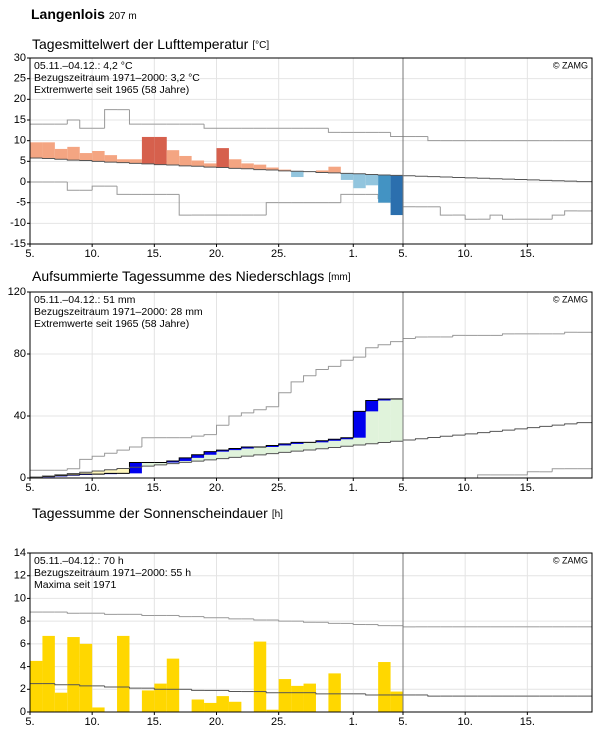 The width and height of the screenshot is (596, 729). What do you see at coordinates (260, 45) in the screenshot?
I see `unit: [°C]` at bounding box center [260, 45].